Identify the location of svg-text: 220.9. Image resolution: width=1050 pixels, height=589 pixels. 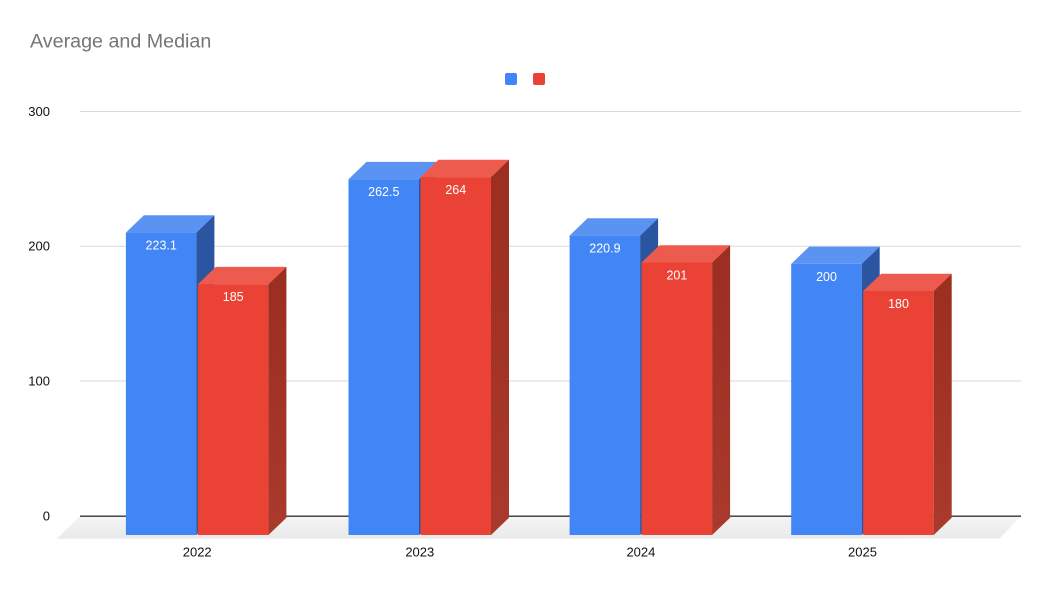
(604, 249).